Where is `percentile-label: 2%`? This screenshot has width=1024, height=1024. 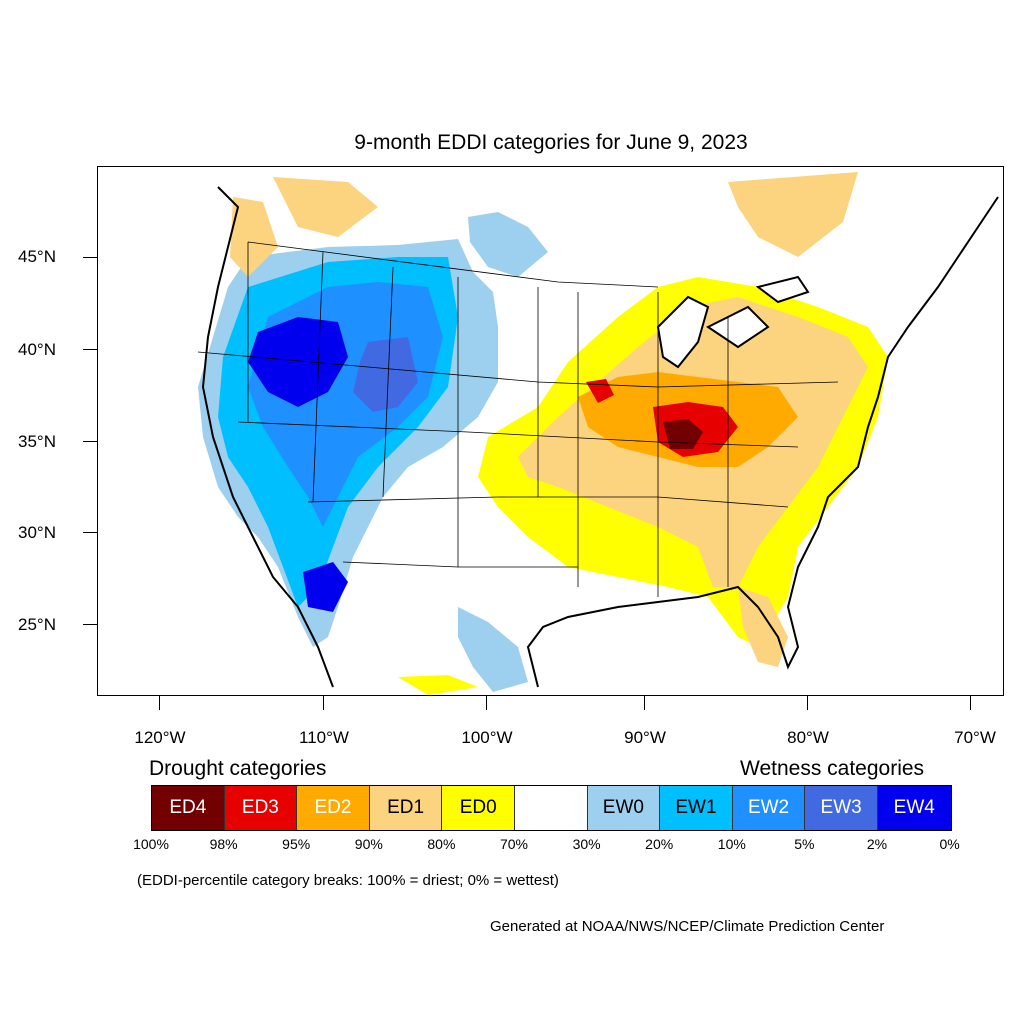 percentile-label: 2% is located at coordinates (877, 844).